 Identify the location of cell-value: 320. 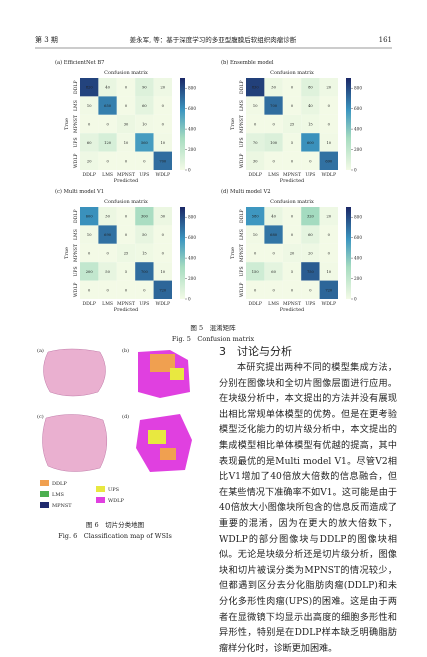
(311, 217).